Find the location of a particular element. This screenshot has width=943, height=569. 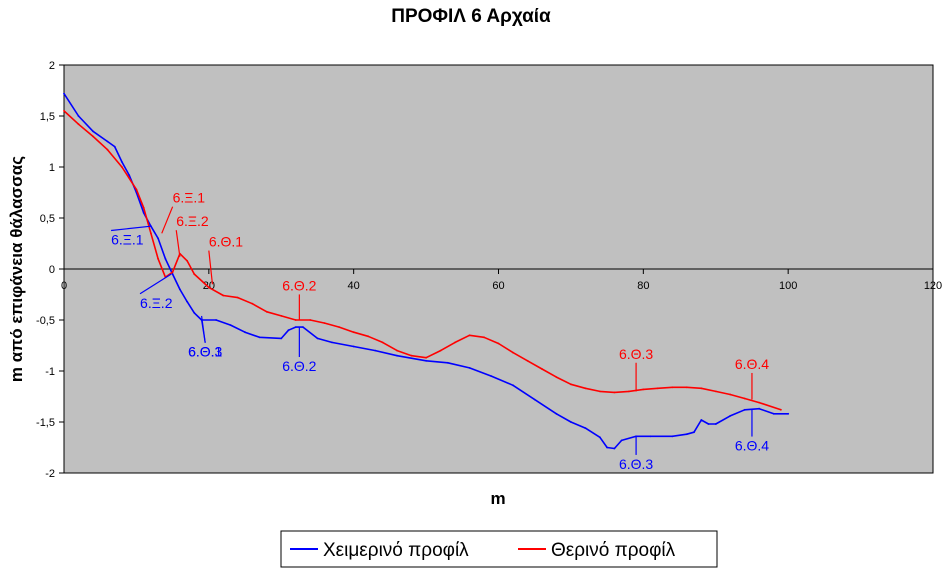

legend: Χειμερινό προφίλ Θερινό προφίλ is located at coordinates (499, 549).